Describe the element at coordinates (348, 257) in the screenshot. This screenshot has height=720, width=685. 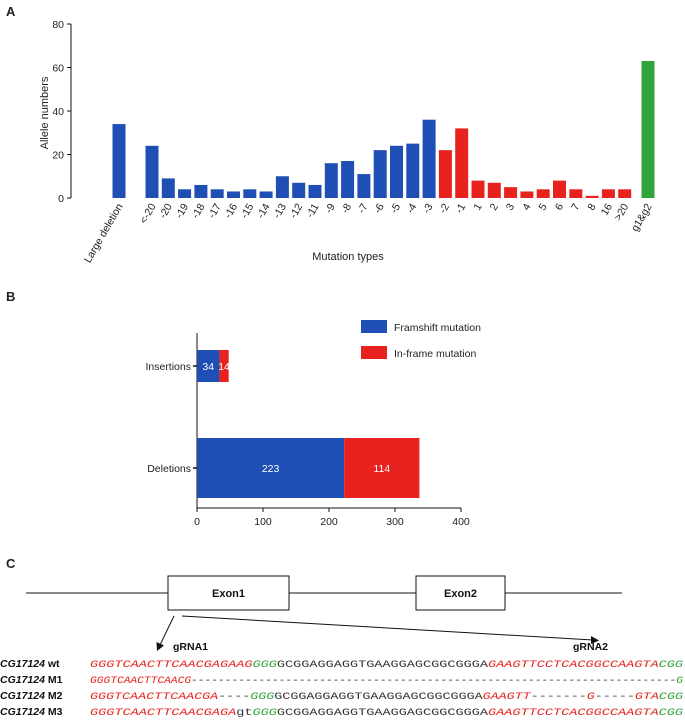
I see `chart-a-xlabel: Mutation types` at that location.